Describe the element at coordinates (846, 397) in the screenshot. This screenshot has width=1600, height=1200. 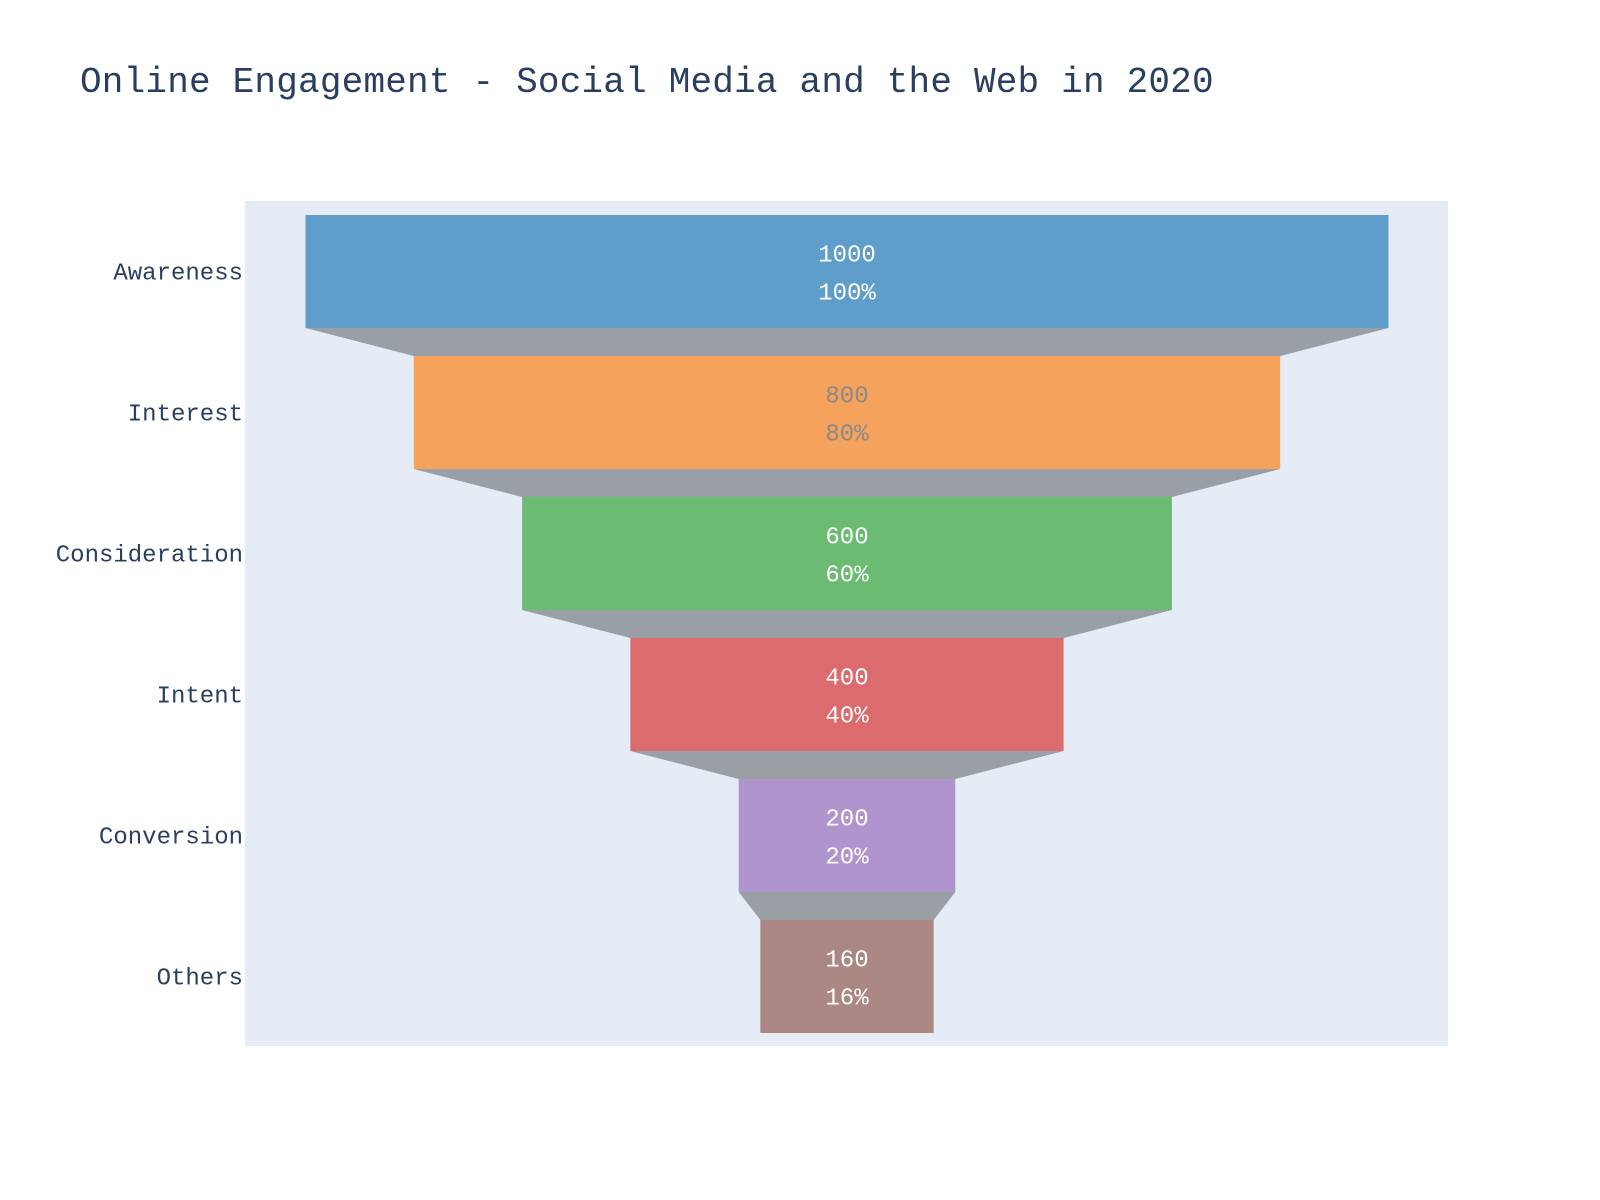
I see `bar-value-label: 800` at that location.